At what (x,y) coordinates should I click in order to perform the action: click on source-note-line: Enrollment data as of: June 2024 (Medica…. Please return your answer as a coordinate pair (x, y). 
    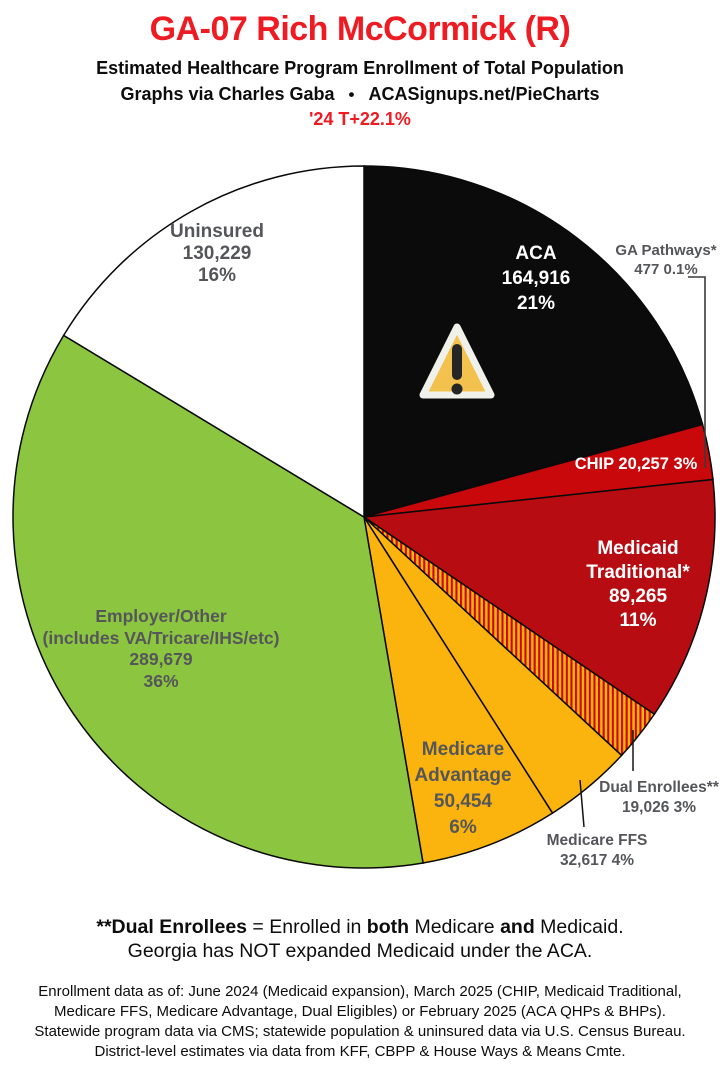
    Looking at the image, I should click on (360, 991).